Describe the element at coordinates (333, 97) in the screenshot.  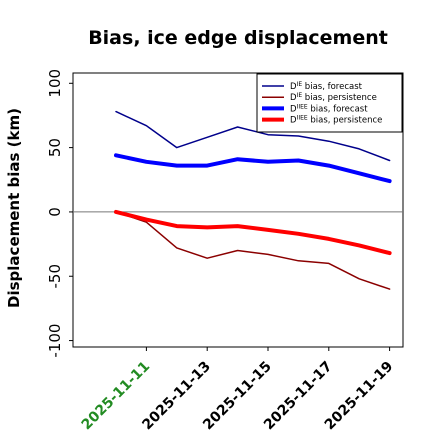
I see `legend-label: DIE bias, persistence` at that location.